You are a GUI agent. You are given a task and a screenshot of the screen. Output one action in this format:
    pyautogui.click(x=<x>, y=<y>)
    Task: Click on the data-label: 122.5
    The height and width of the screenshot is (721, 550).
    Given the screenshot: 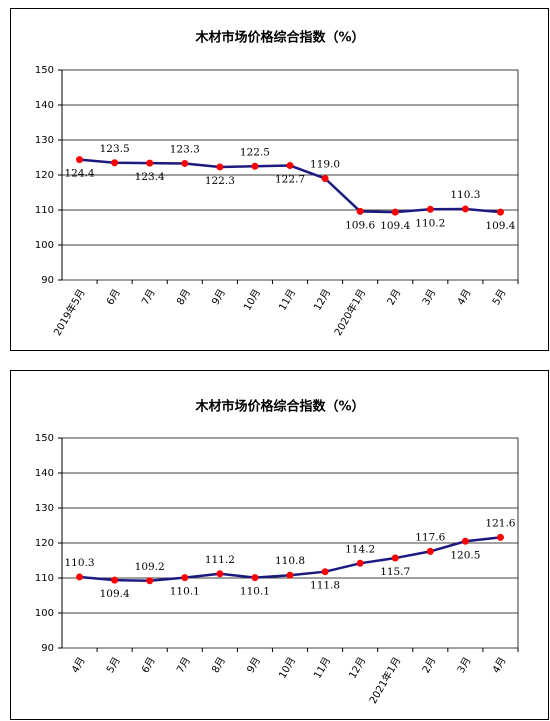 What is the action you would take?
    pyautogui.click(x=255, y=152)
    